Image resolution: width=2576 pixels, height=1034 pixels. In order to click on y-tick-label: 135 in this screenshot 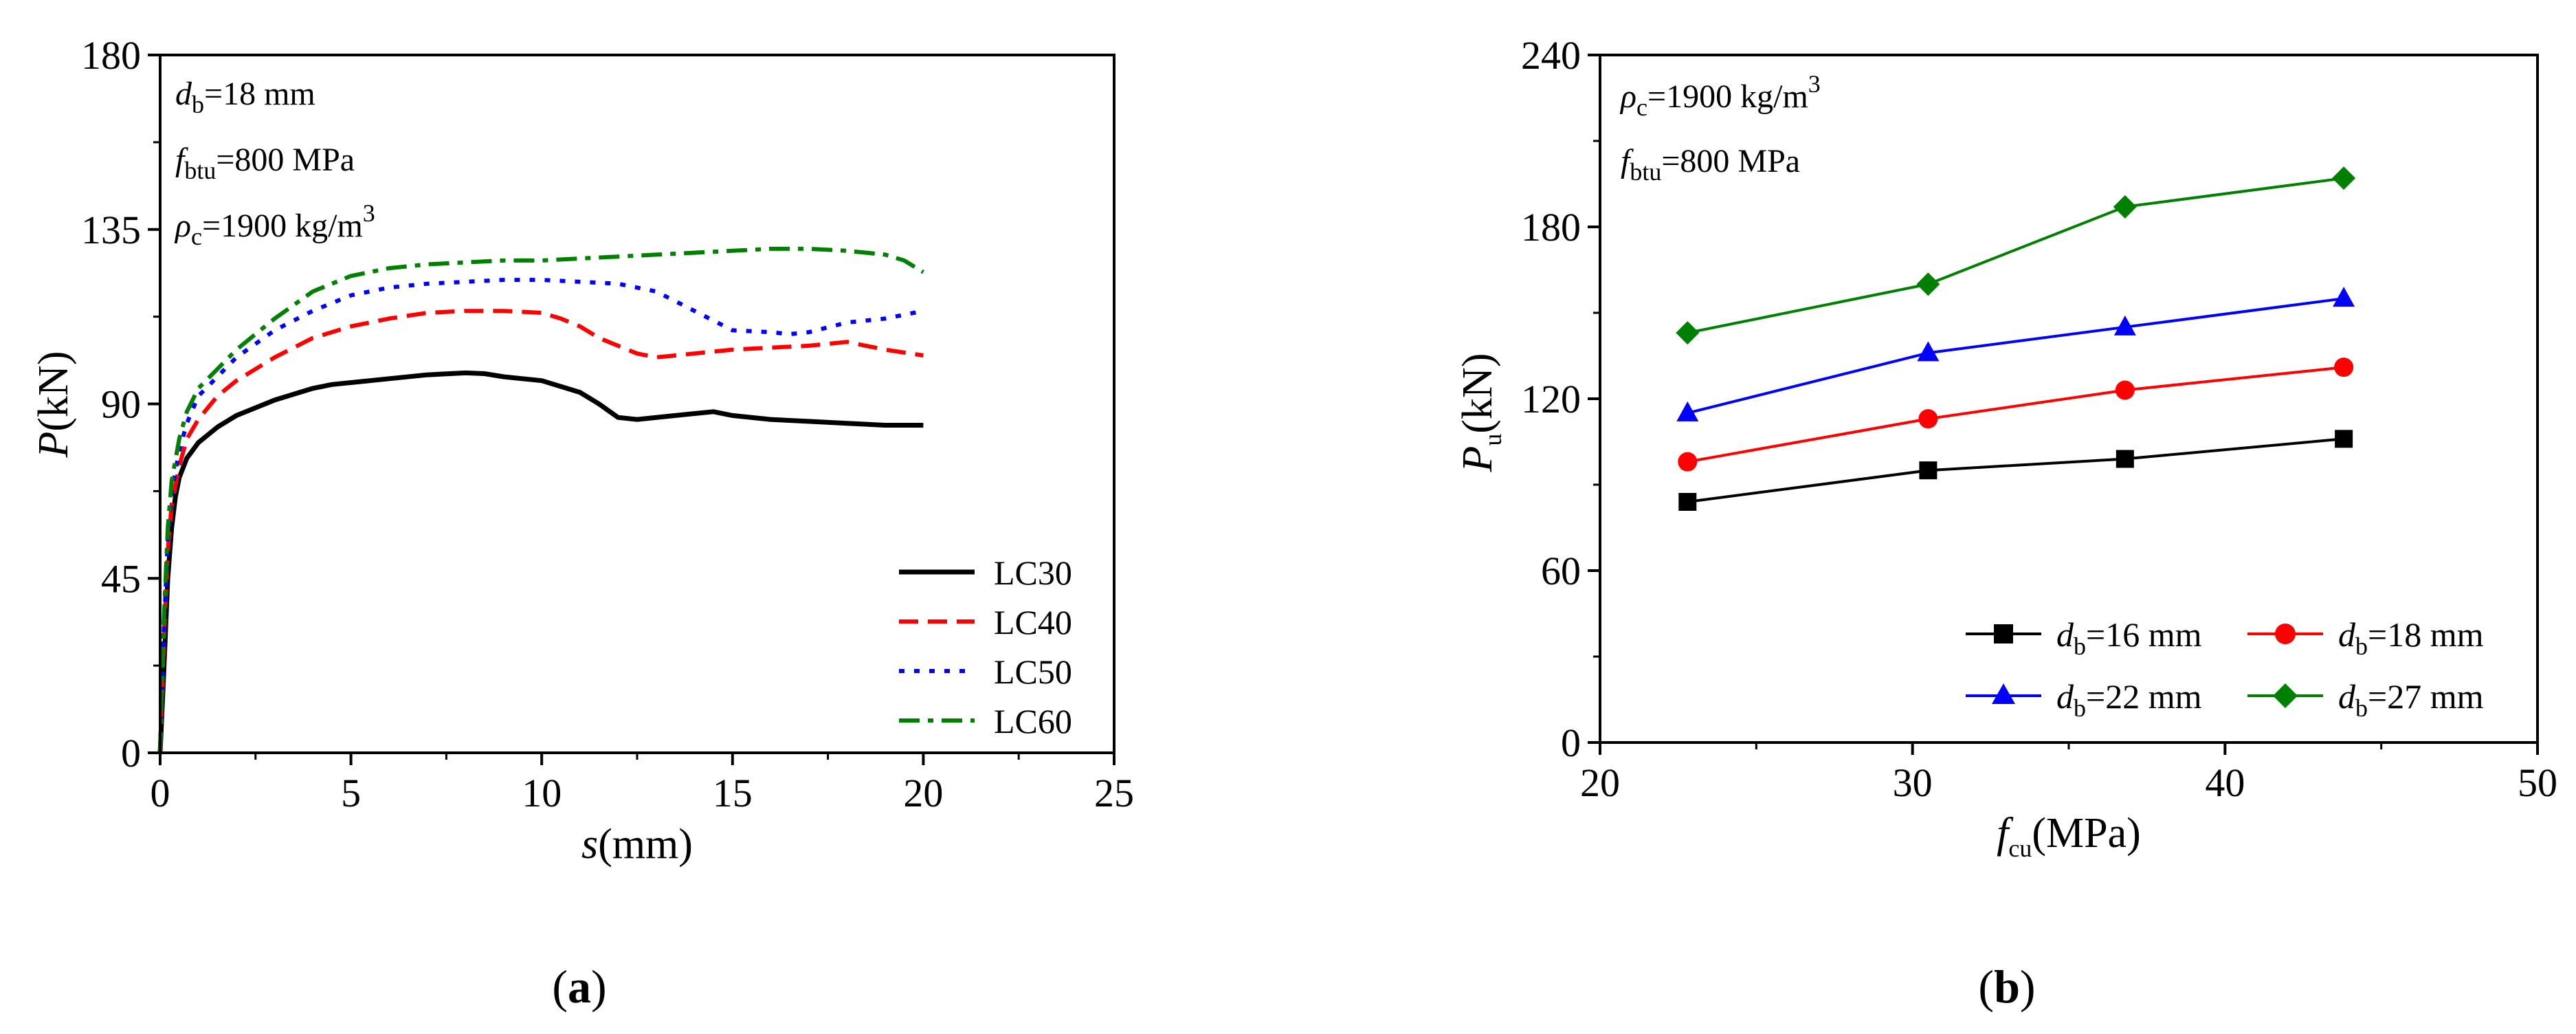, I will do `click(111, 230)`.